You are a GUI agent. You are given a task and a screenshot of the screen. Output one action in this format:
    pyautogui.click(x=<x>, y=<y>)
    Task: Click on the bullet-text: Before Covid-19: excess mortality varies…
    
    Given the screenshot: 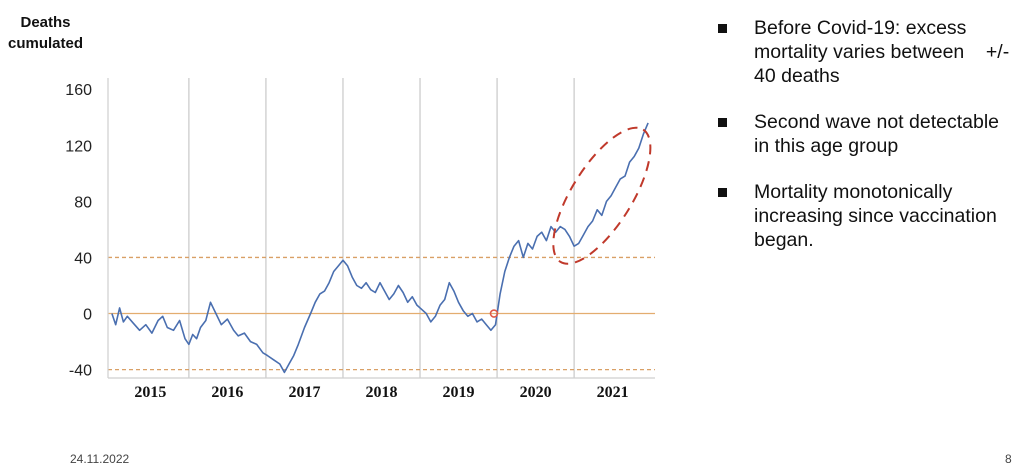 What is the action you would take?
    pyautogui.click(x=884, y=52)
    